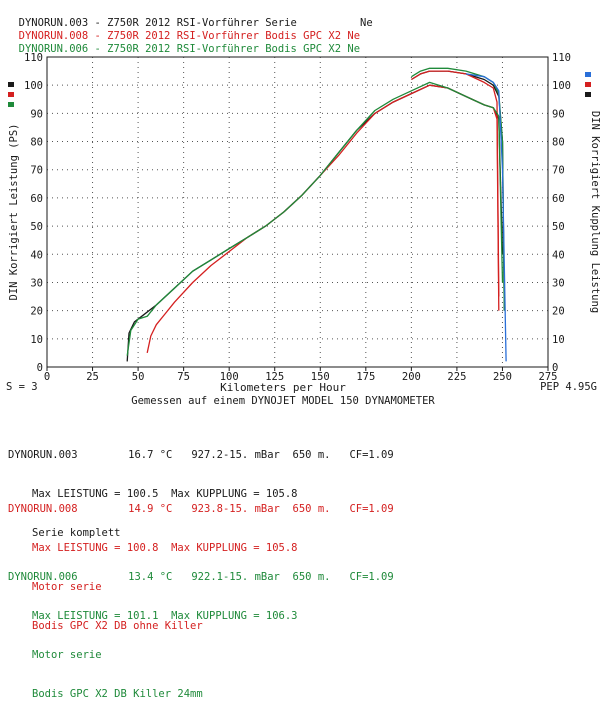  Describe the element at coordinates (33, 58) in the screenshot. I see `y-tick-label-left: 110` at that location.